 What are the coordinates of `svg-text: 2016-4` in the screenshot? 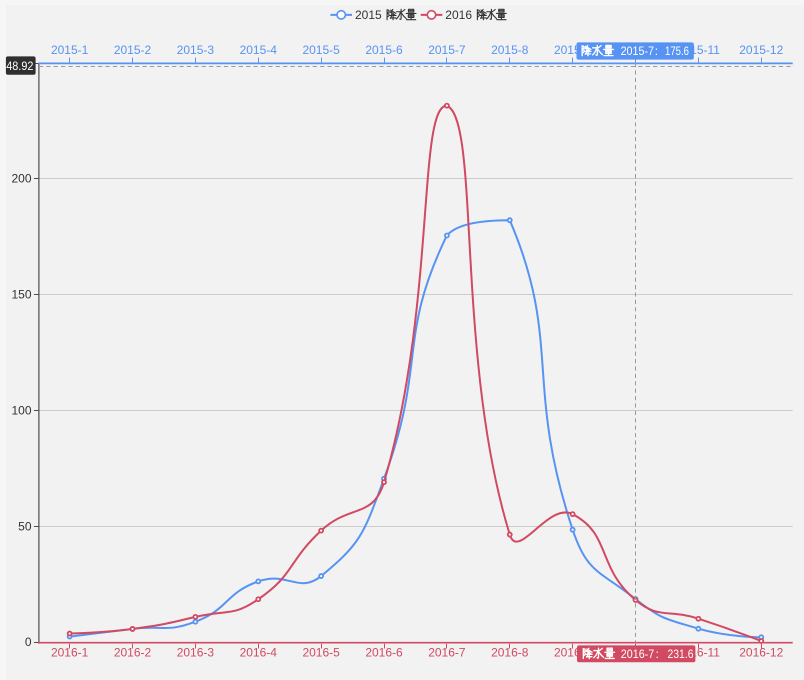 It's located at (259, 653).